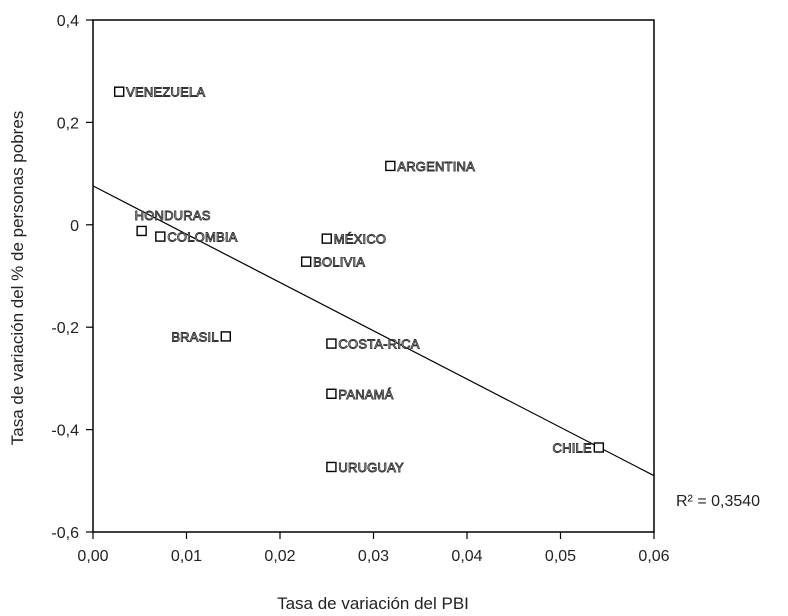  What do you see at coordinates (373, 556) in the screenshot?
I see `x-tick-label: 0,03` at bounding box center [373, 556].